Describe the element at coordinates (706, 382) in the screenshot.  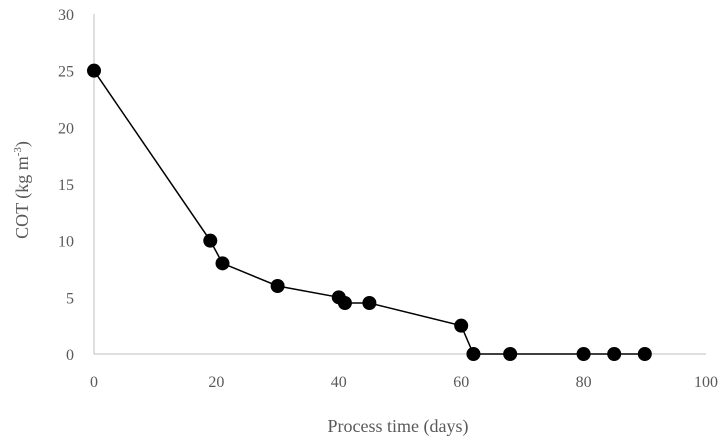
I see `x-tick-label: 100` at that location.